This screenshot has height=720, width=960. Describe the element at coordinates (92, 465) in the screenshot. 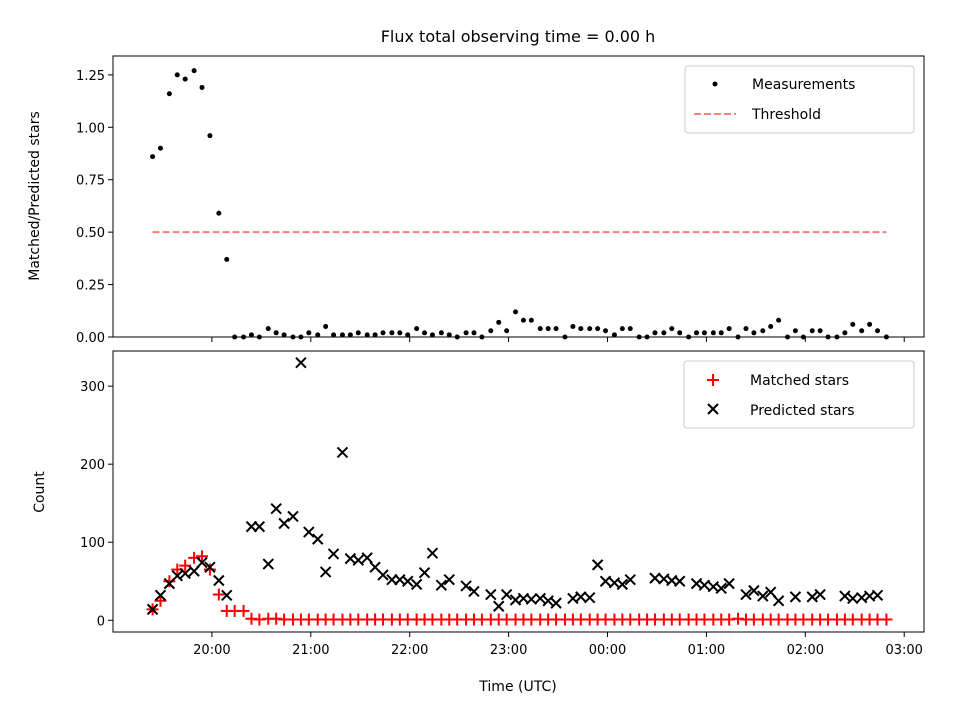

I see `bottom-y-tick-label: 200` at that location.